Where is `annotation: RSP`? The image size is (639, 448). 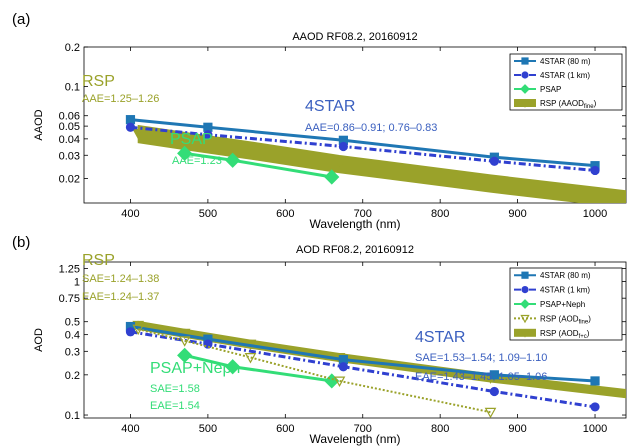 annotation: RSP is located at coordinates (98, 81).